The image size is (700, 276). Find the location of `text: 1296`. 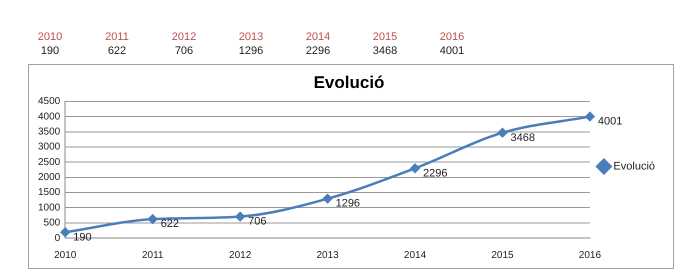

text: 1296 is located at coordinates (251, 51).